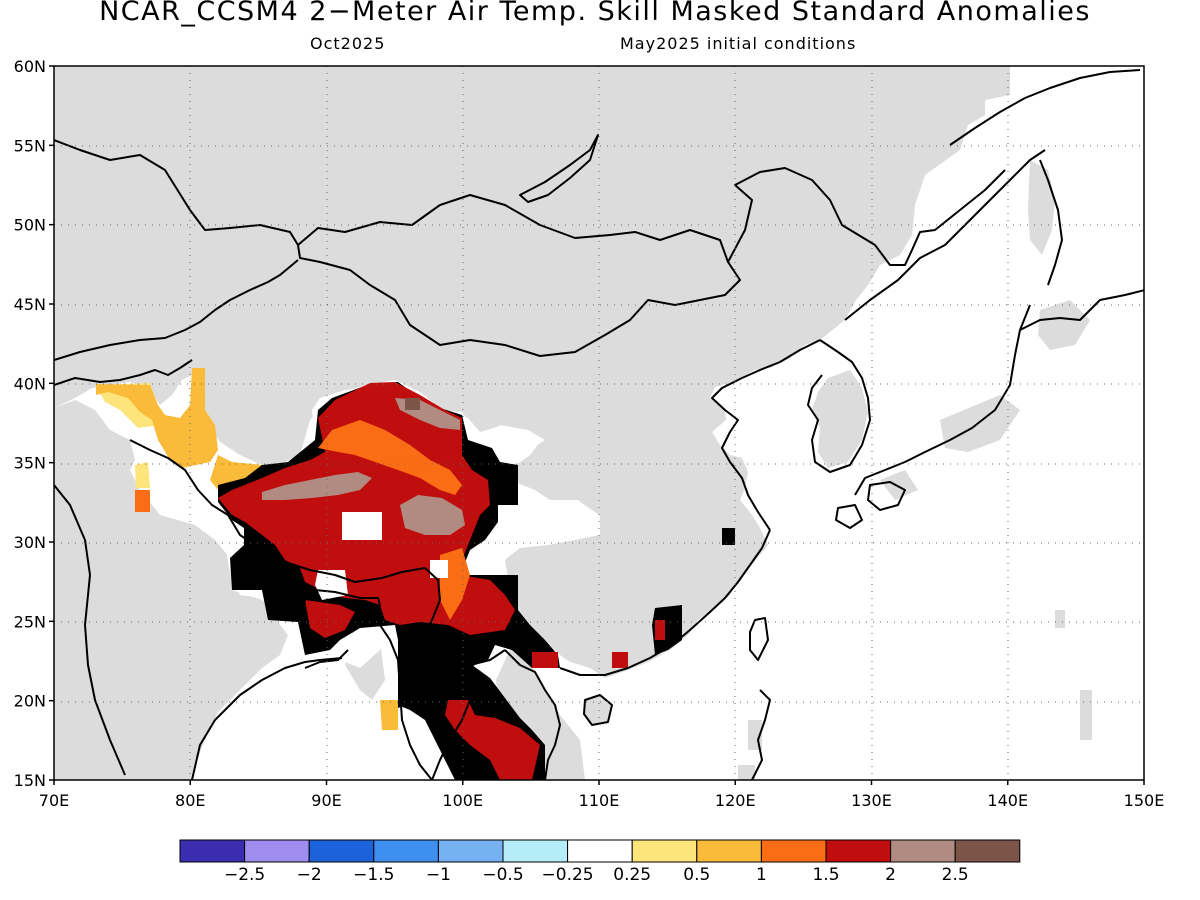 This screenshot has height=900, width=1200. Describe the element at coordinates (1144, 800) in the screenshot. I see `lon-tick-label: 150E` at that location.